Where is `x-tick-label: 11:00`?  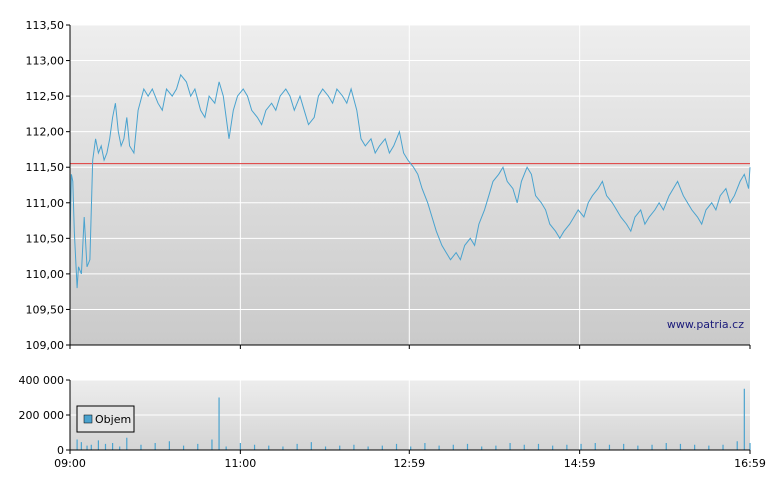
x-tick-label: 11:00 is located at coordinates (241, 463).